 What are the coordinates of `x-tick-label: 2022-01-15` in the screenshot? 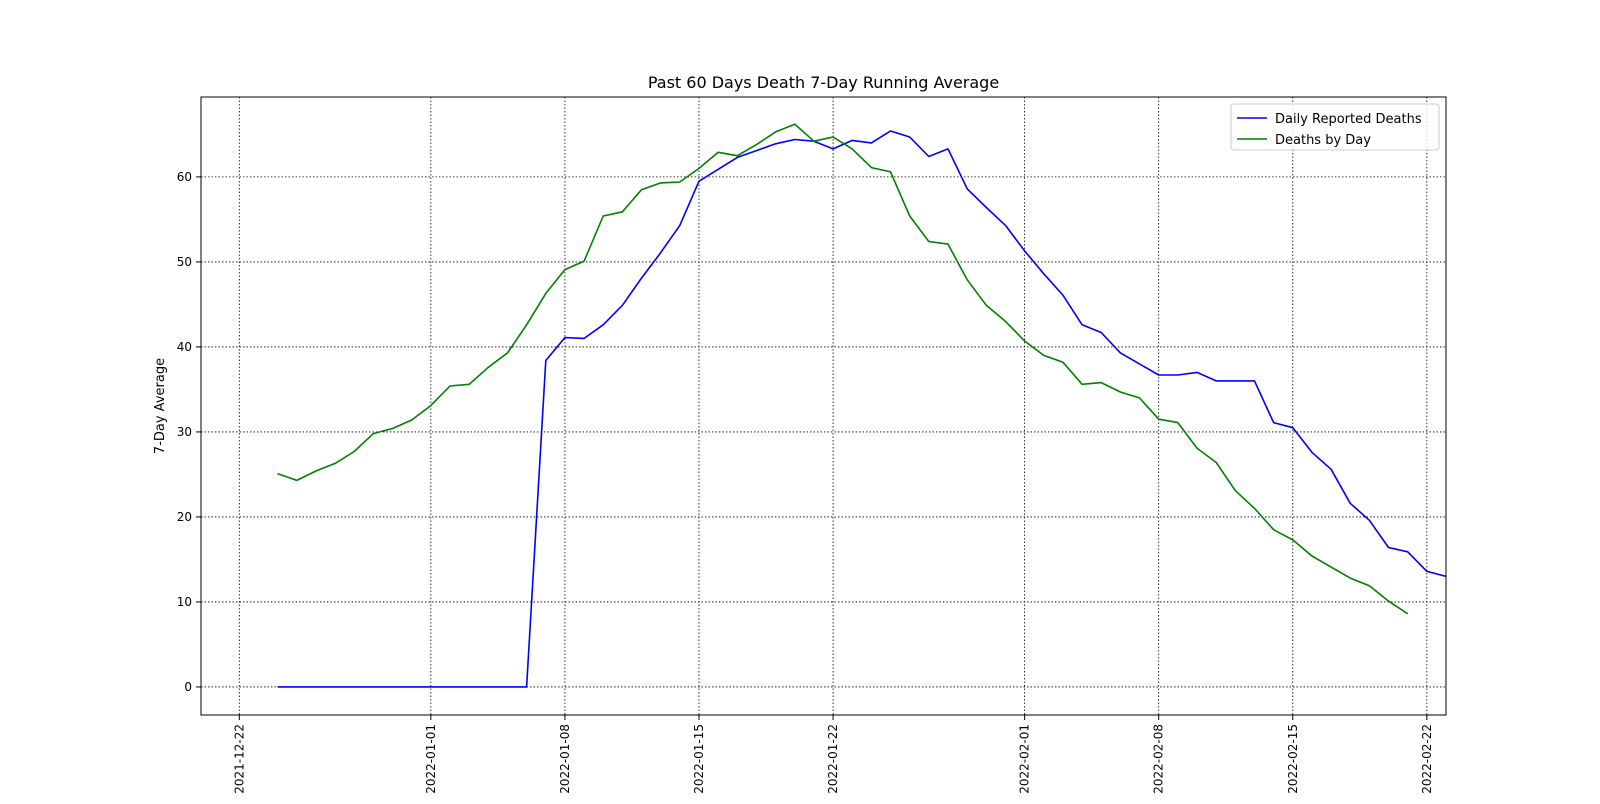 It's located at (699, 759).